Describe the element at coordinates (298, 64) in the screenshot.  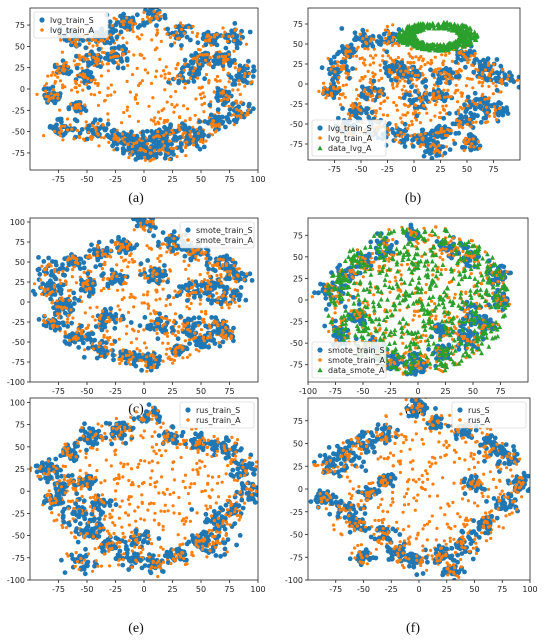
I see `y-tick-label: 25` at that location.